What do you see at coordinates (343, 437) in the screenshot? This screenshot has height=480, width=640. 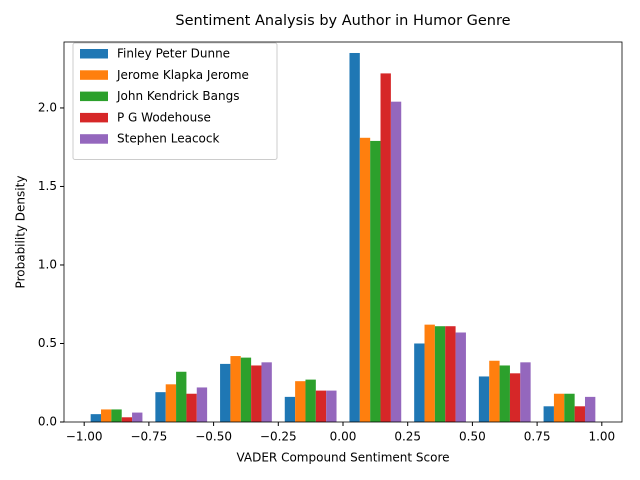 I see `x-tick-label: 0.00` at bounding box center [343, 437].